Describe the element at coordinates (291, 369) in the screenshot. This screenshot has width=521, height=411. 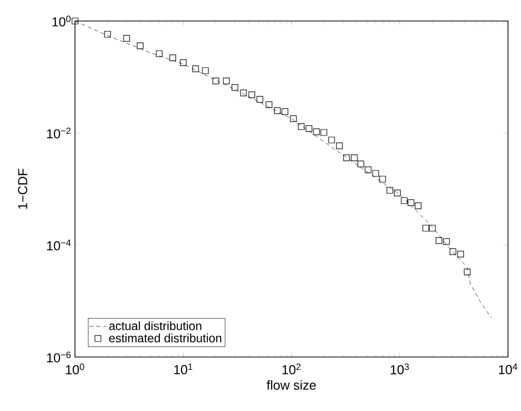
I see `x-tick-label: 10$^{2}$` at that location.